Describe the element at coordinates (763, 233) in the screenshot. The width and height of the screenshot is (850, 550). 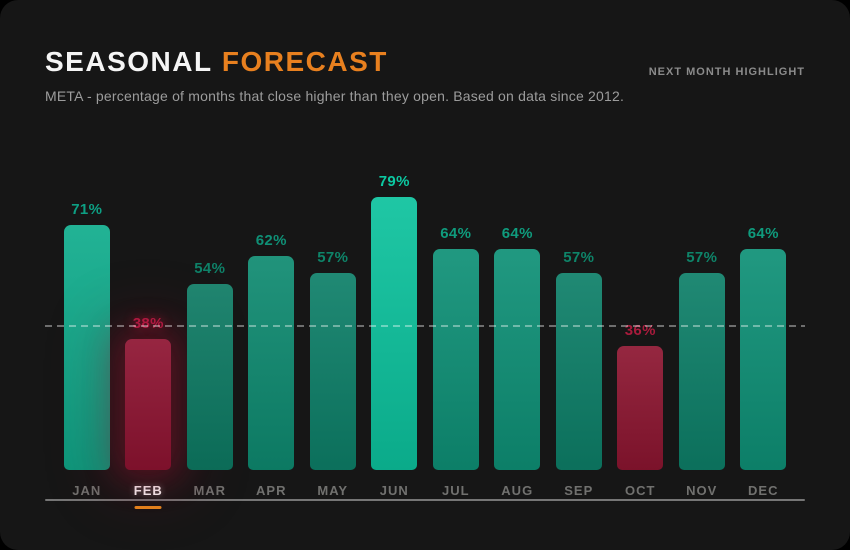
I see `value-label-dec: 64%` at that location.